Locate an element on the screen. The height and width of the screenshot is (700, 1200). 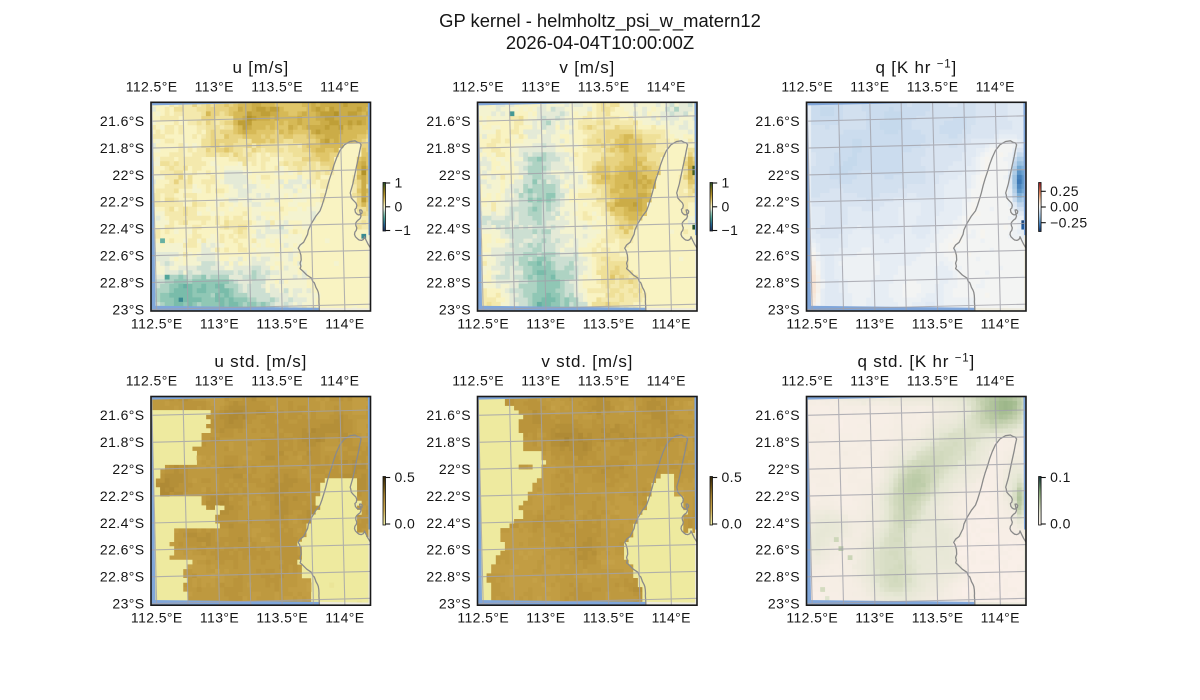
svg-text: q [K hr −1] is located at coordinates (916, 67).